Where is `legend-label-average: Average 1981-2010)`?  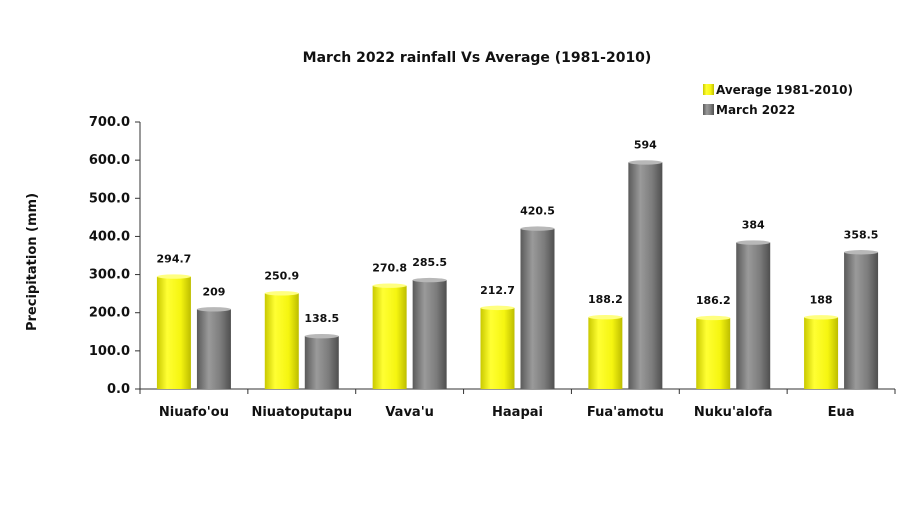 legend-label-average: Average 1981-2010) is located at coordinates (784, 90).